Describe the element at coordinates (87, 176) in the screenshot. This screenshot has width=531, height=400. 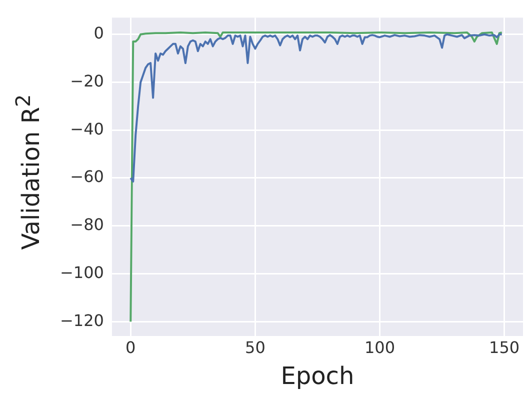
I see `y-tick-label: −60` at that location.